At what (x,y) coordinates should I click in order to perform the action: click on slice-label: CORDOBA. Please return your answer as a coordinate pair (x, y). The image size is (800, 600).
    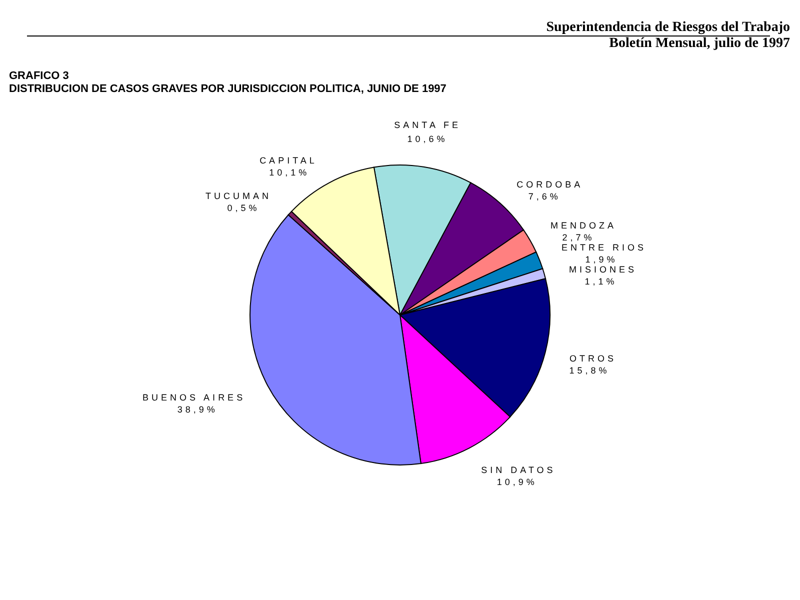
    Looking at the image, I should click on (550, 185).